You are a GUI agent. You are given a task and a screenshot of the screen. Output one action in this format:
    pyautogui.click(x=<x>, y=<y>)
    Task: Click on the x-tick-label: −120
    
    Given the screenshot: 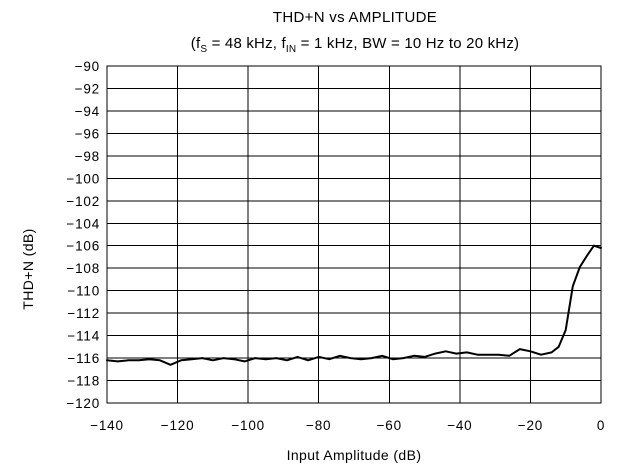 What is the action you would take?
    pyautogui.click(x=178, y=425)
    